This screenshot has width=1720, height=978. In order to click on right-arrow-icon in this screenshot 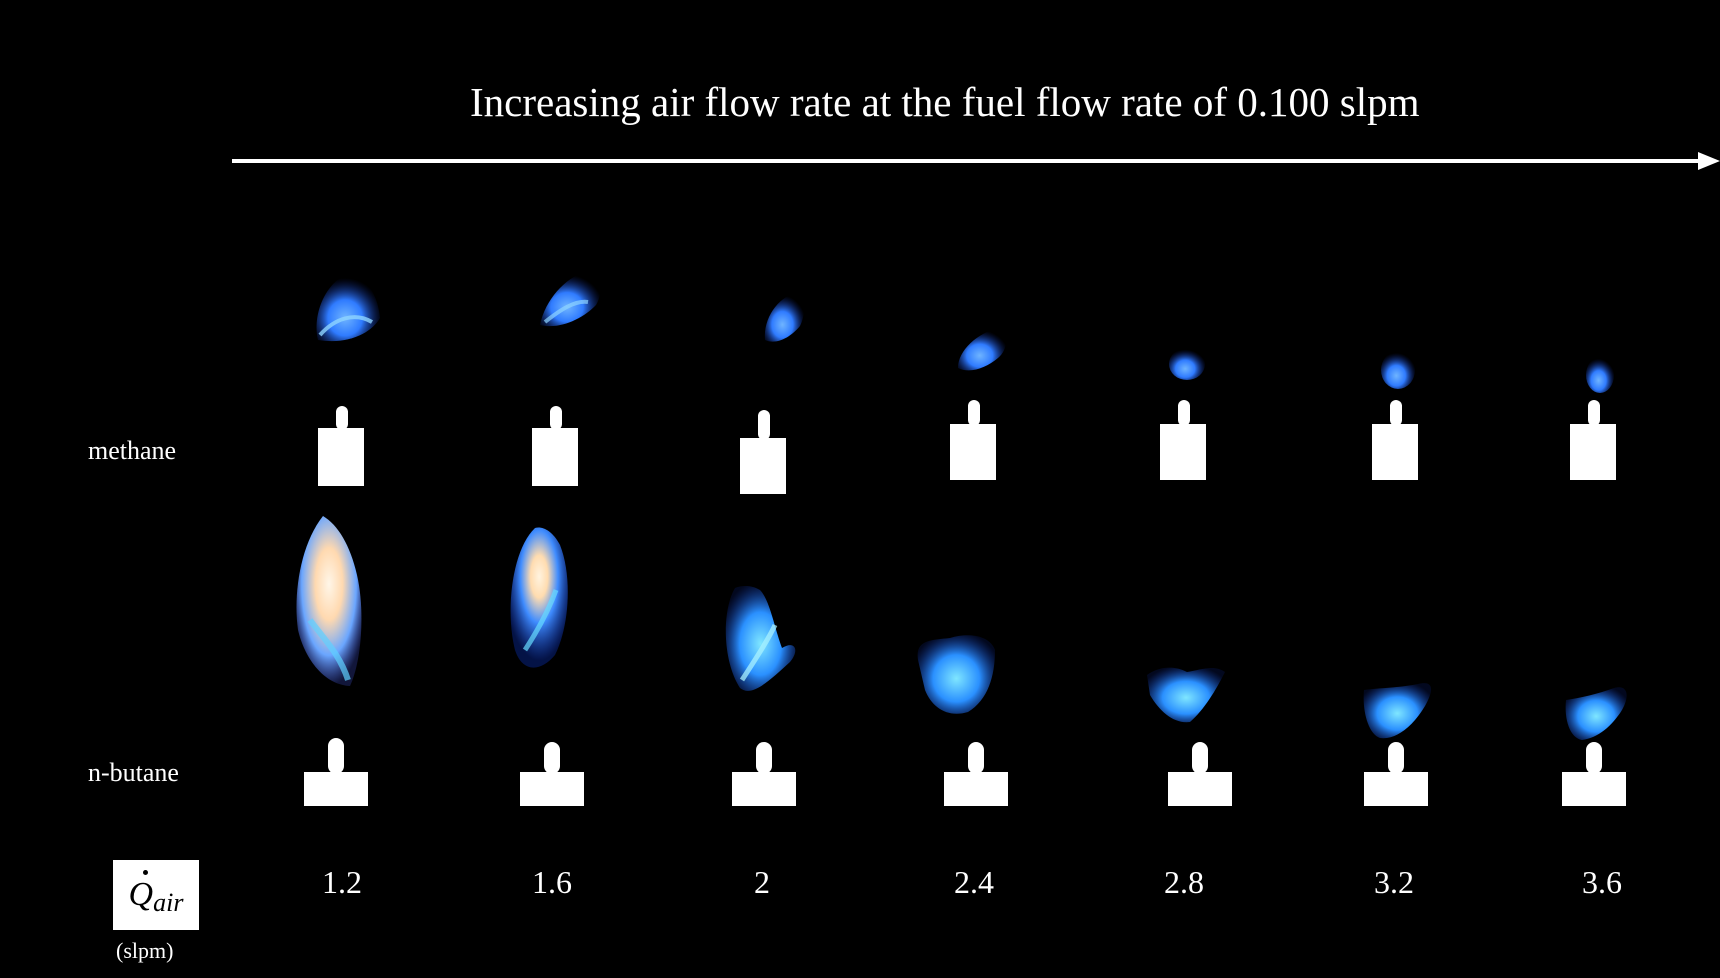, I will do `click(976, 161)`.